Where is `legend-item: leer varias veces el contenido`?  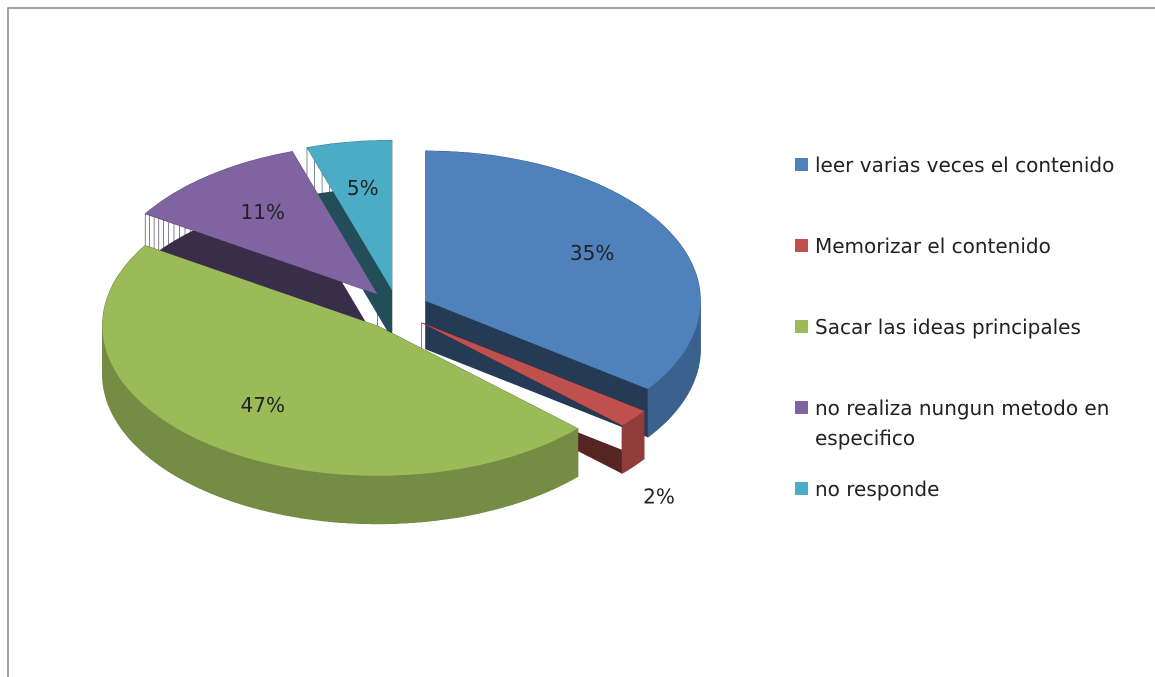
legend-item: leer varias veces el contenido is located at coordinates (970, 165).